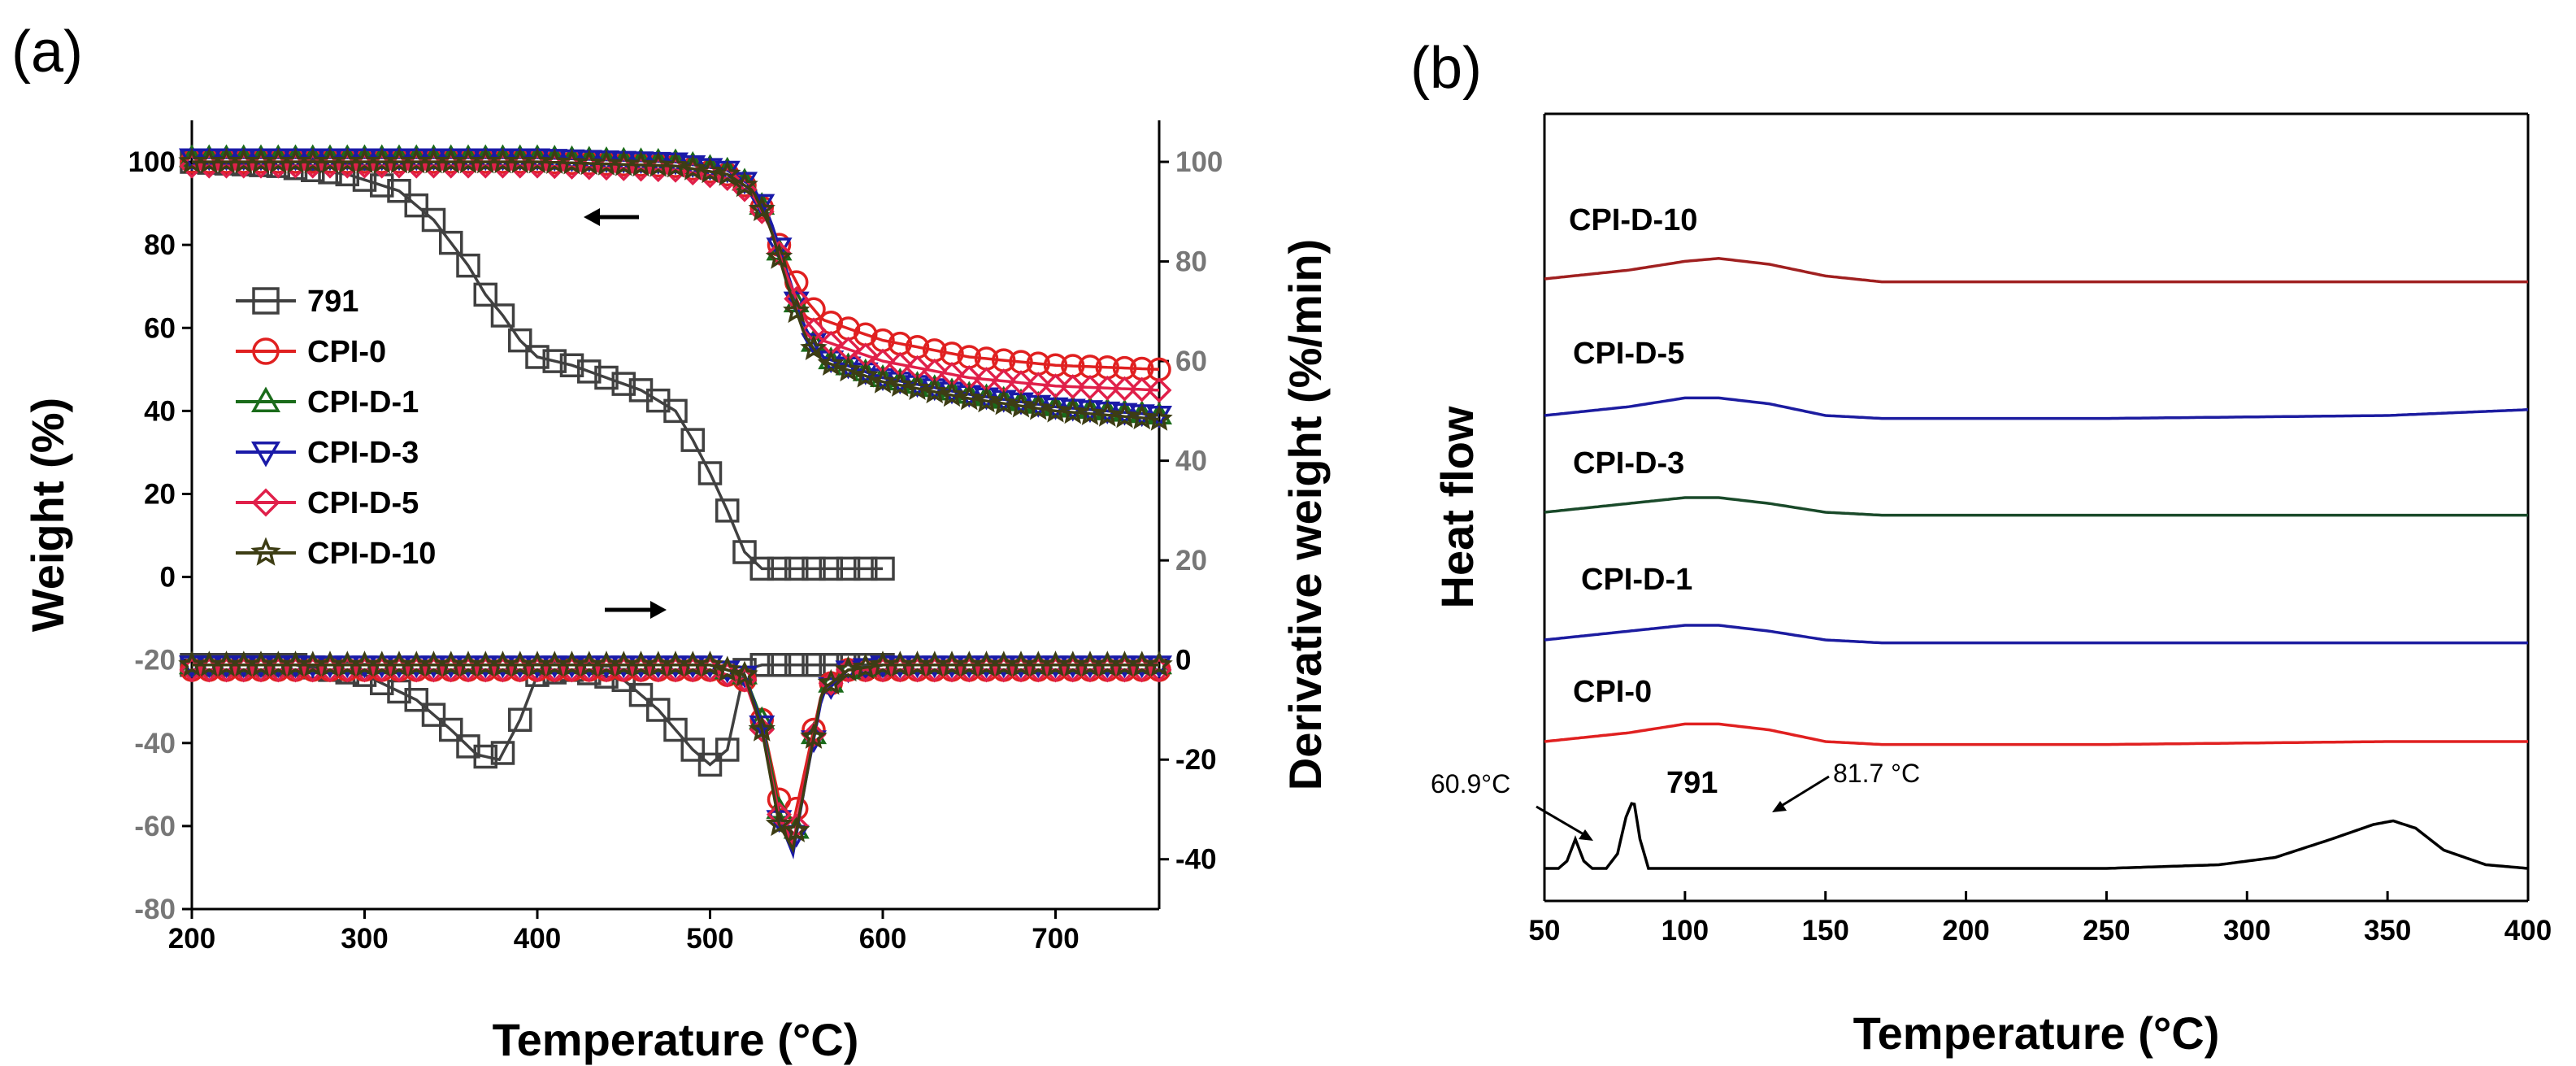 Image resolution: width=2576 pixels, height=1066 pixels. I want to click on weight-791-line, so click(537, 365).